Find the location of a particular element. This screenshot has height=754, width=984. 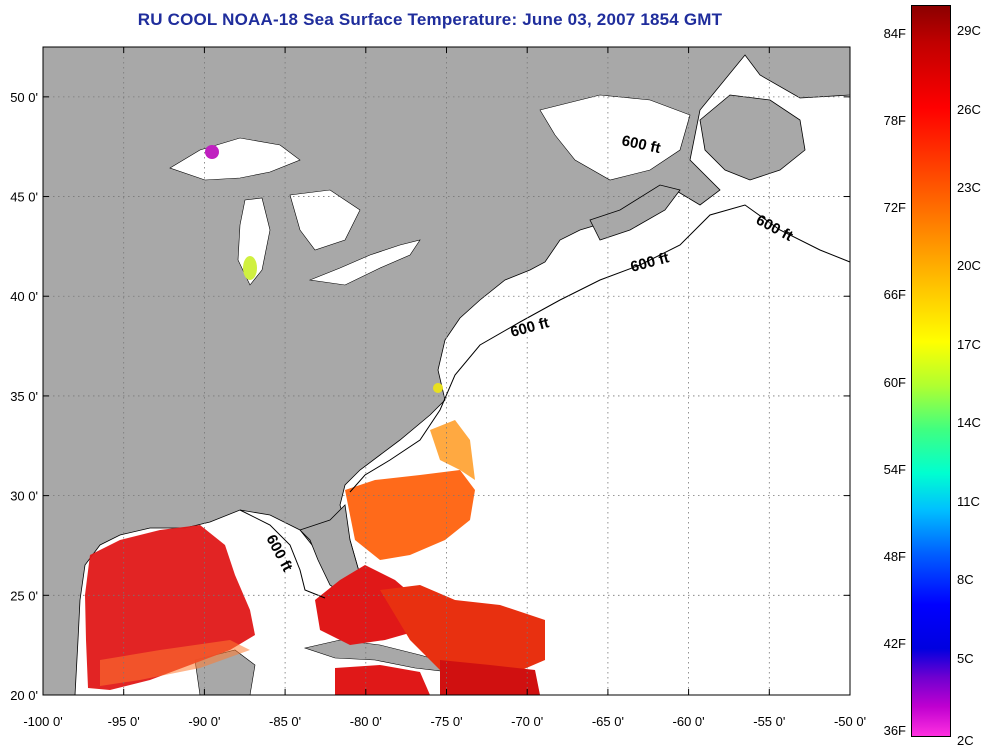

fahrenheit-label: 84F is located at coordinates (895, 33).